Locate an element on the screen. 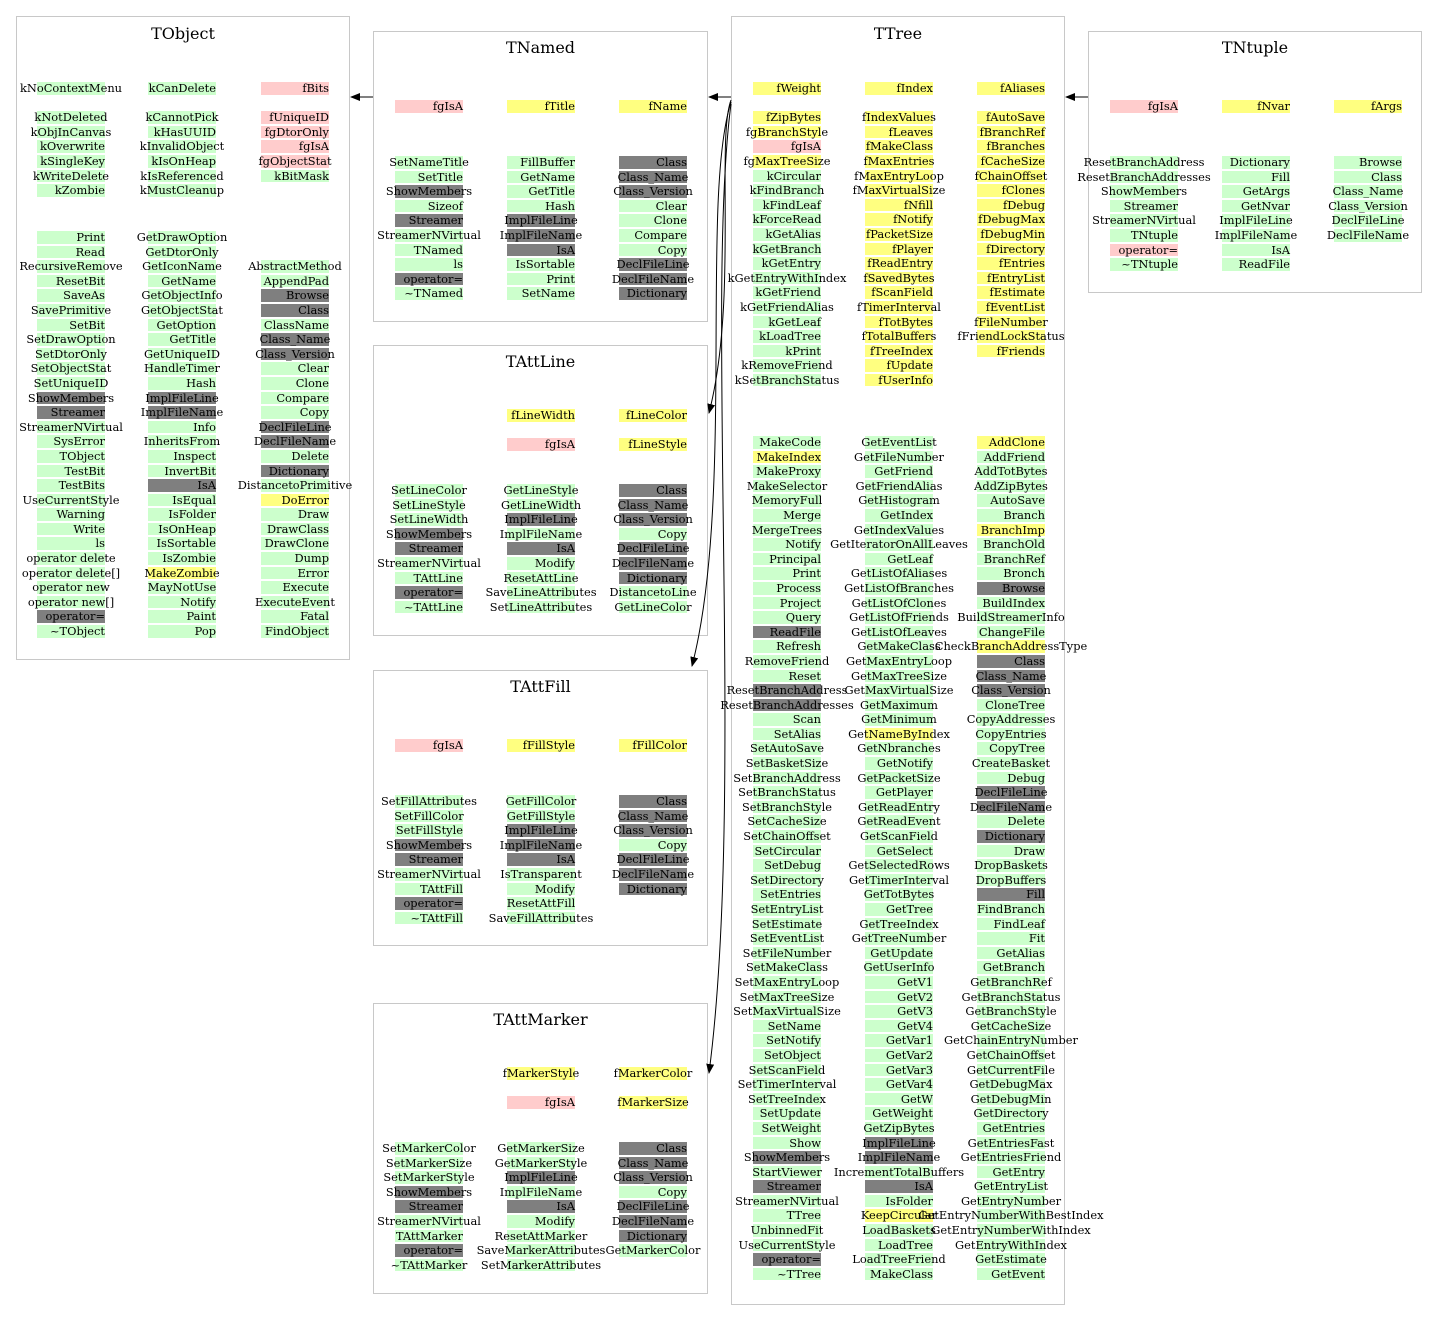  member-cell: kOverwrite is located at coordinates (71, 146).